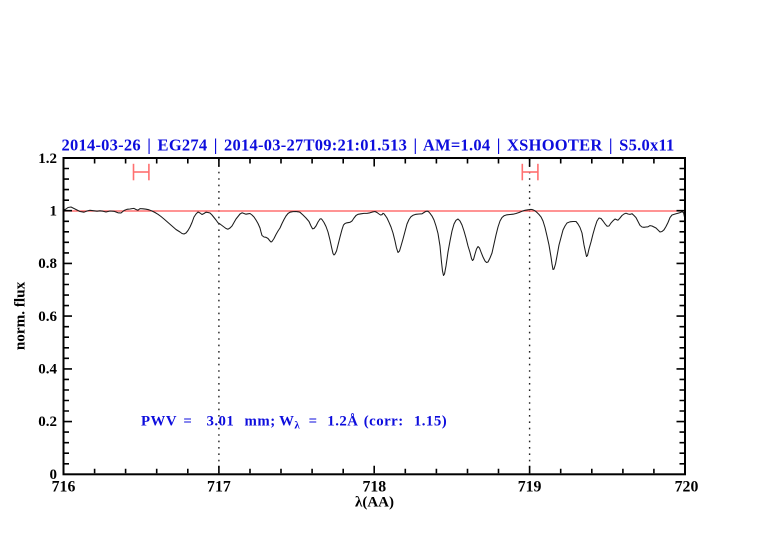  I want to click on svg-text: 1.2Å, so click(342, 422).